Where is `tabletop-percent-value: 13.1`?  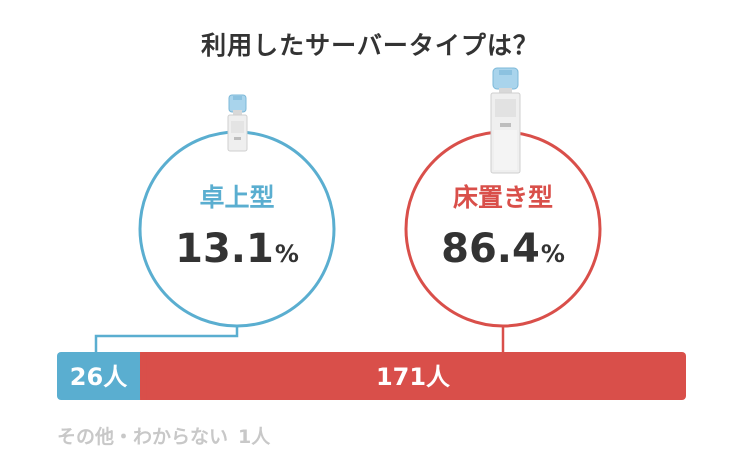
tabletop-percent-value: 13.1 is located at coordinates (224, 249).